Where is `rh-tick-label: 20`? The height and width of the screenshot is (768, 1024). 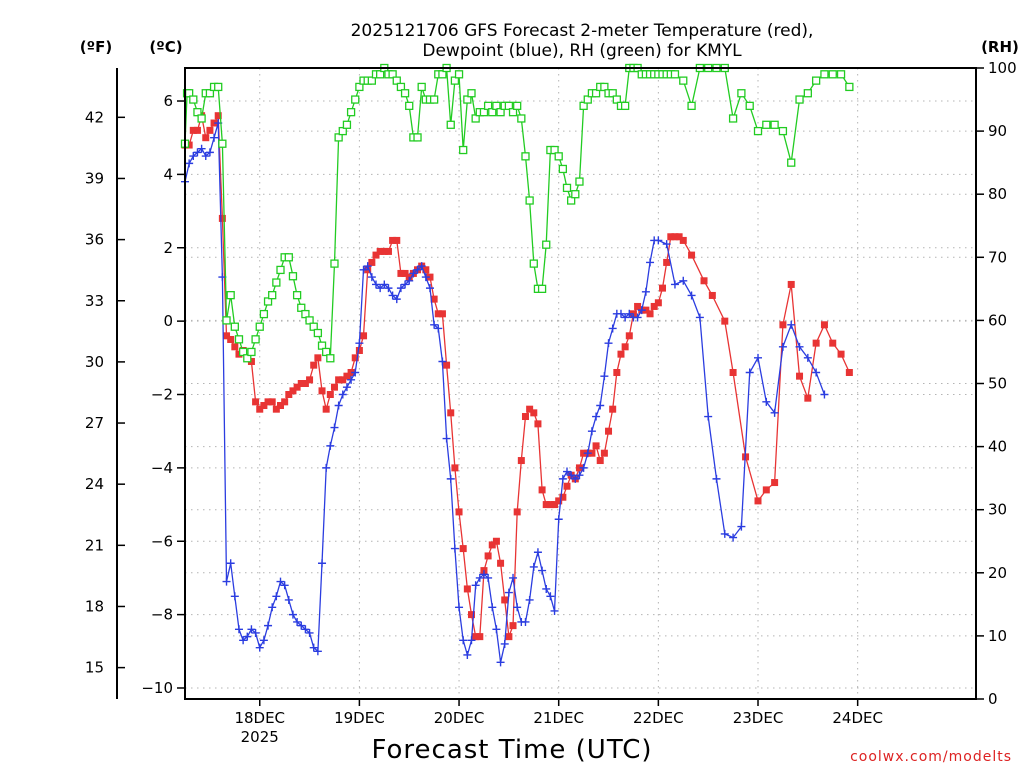 rh-tick-label: 20 is located at coordinates (997, 573).